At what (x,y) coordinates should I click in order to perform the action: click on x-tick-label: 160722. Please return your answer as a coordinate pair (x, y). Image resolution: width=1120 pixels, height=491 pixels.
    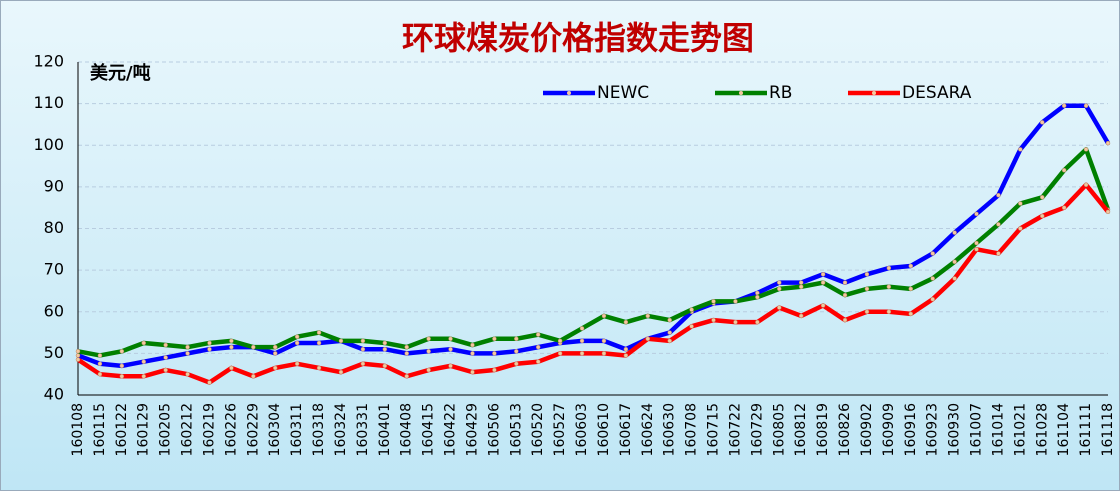
    Looking at the image, I should click on (735, 429).